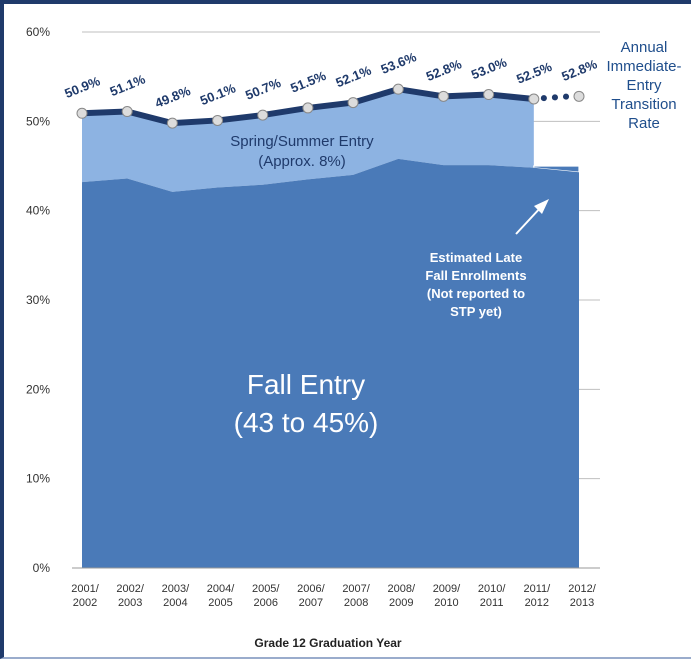  I want to click on legend-line-2: Immediate-, so click(643, 66).